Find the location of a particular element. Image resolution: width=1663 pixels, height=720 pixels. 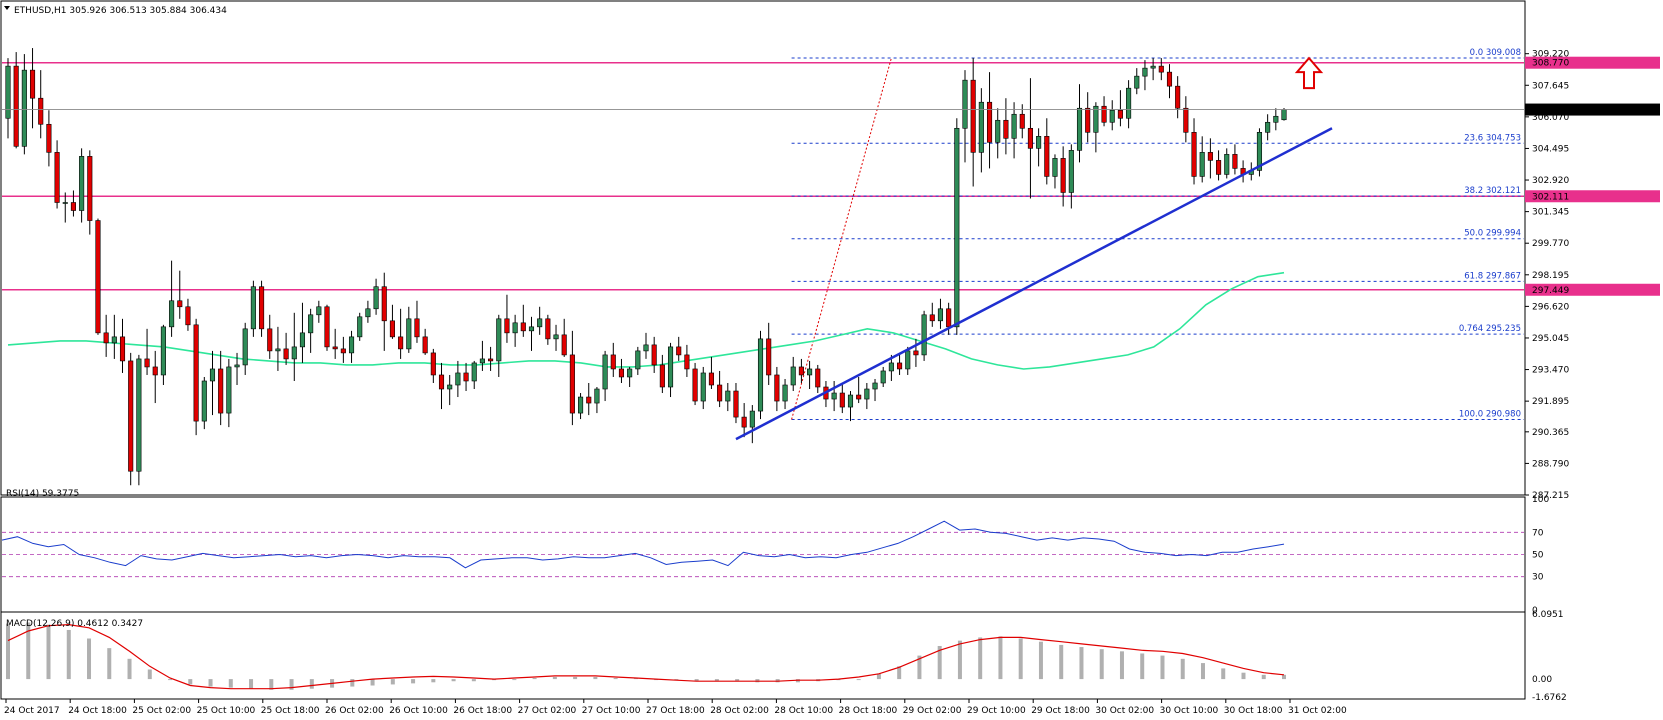

collapse-triangle-icon is located at coordinates (7, 8).